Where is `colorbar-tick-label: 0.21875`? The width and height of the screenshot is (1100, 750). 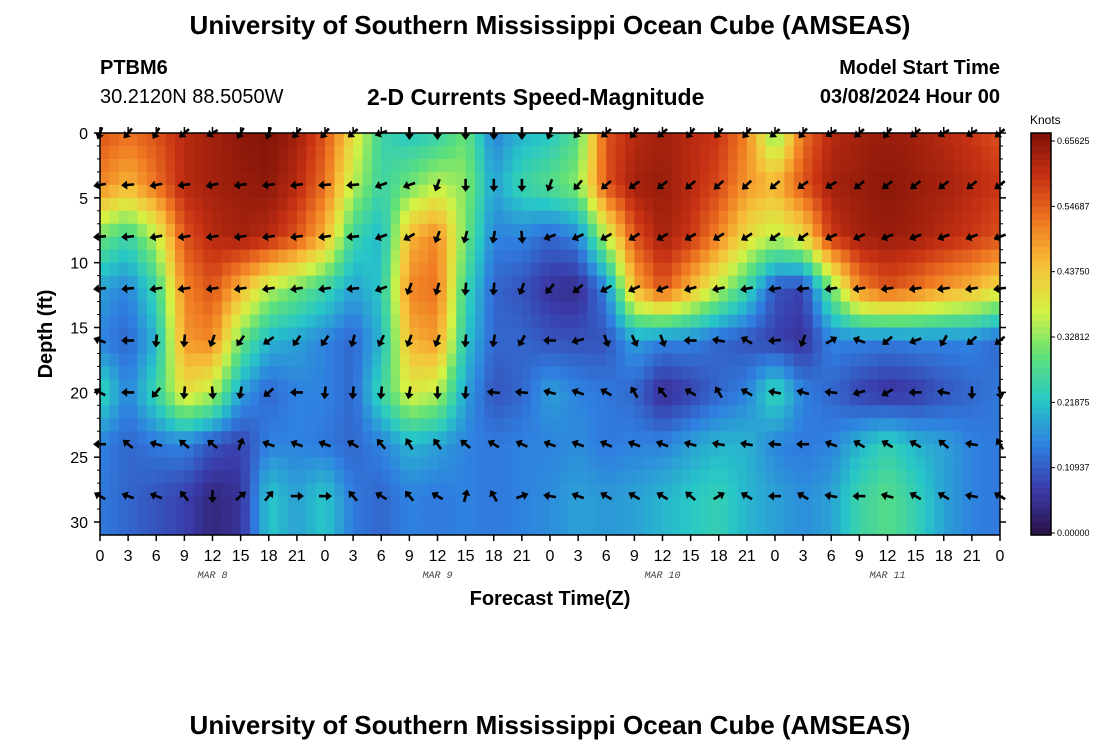
colorbar-tick-label: 0.21875 is located at coordinates (1073, 402).